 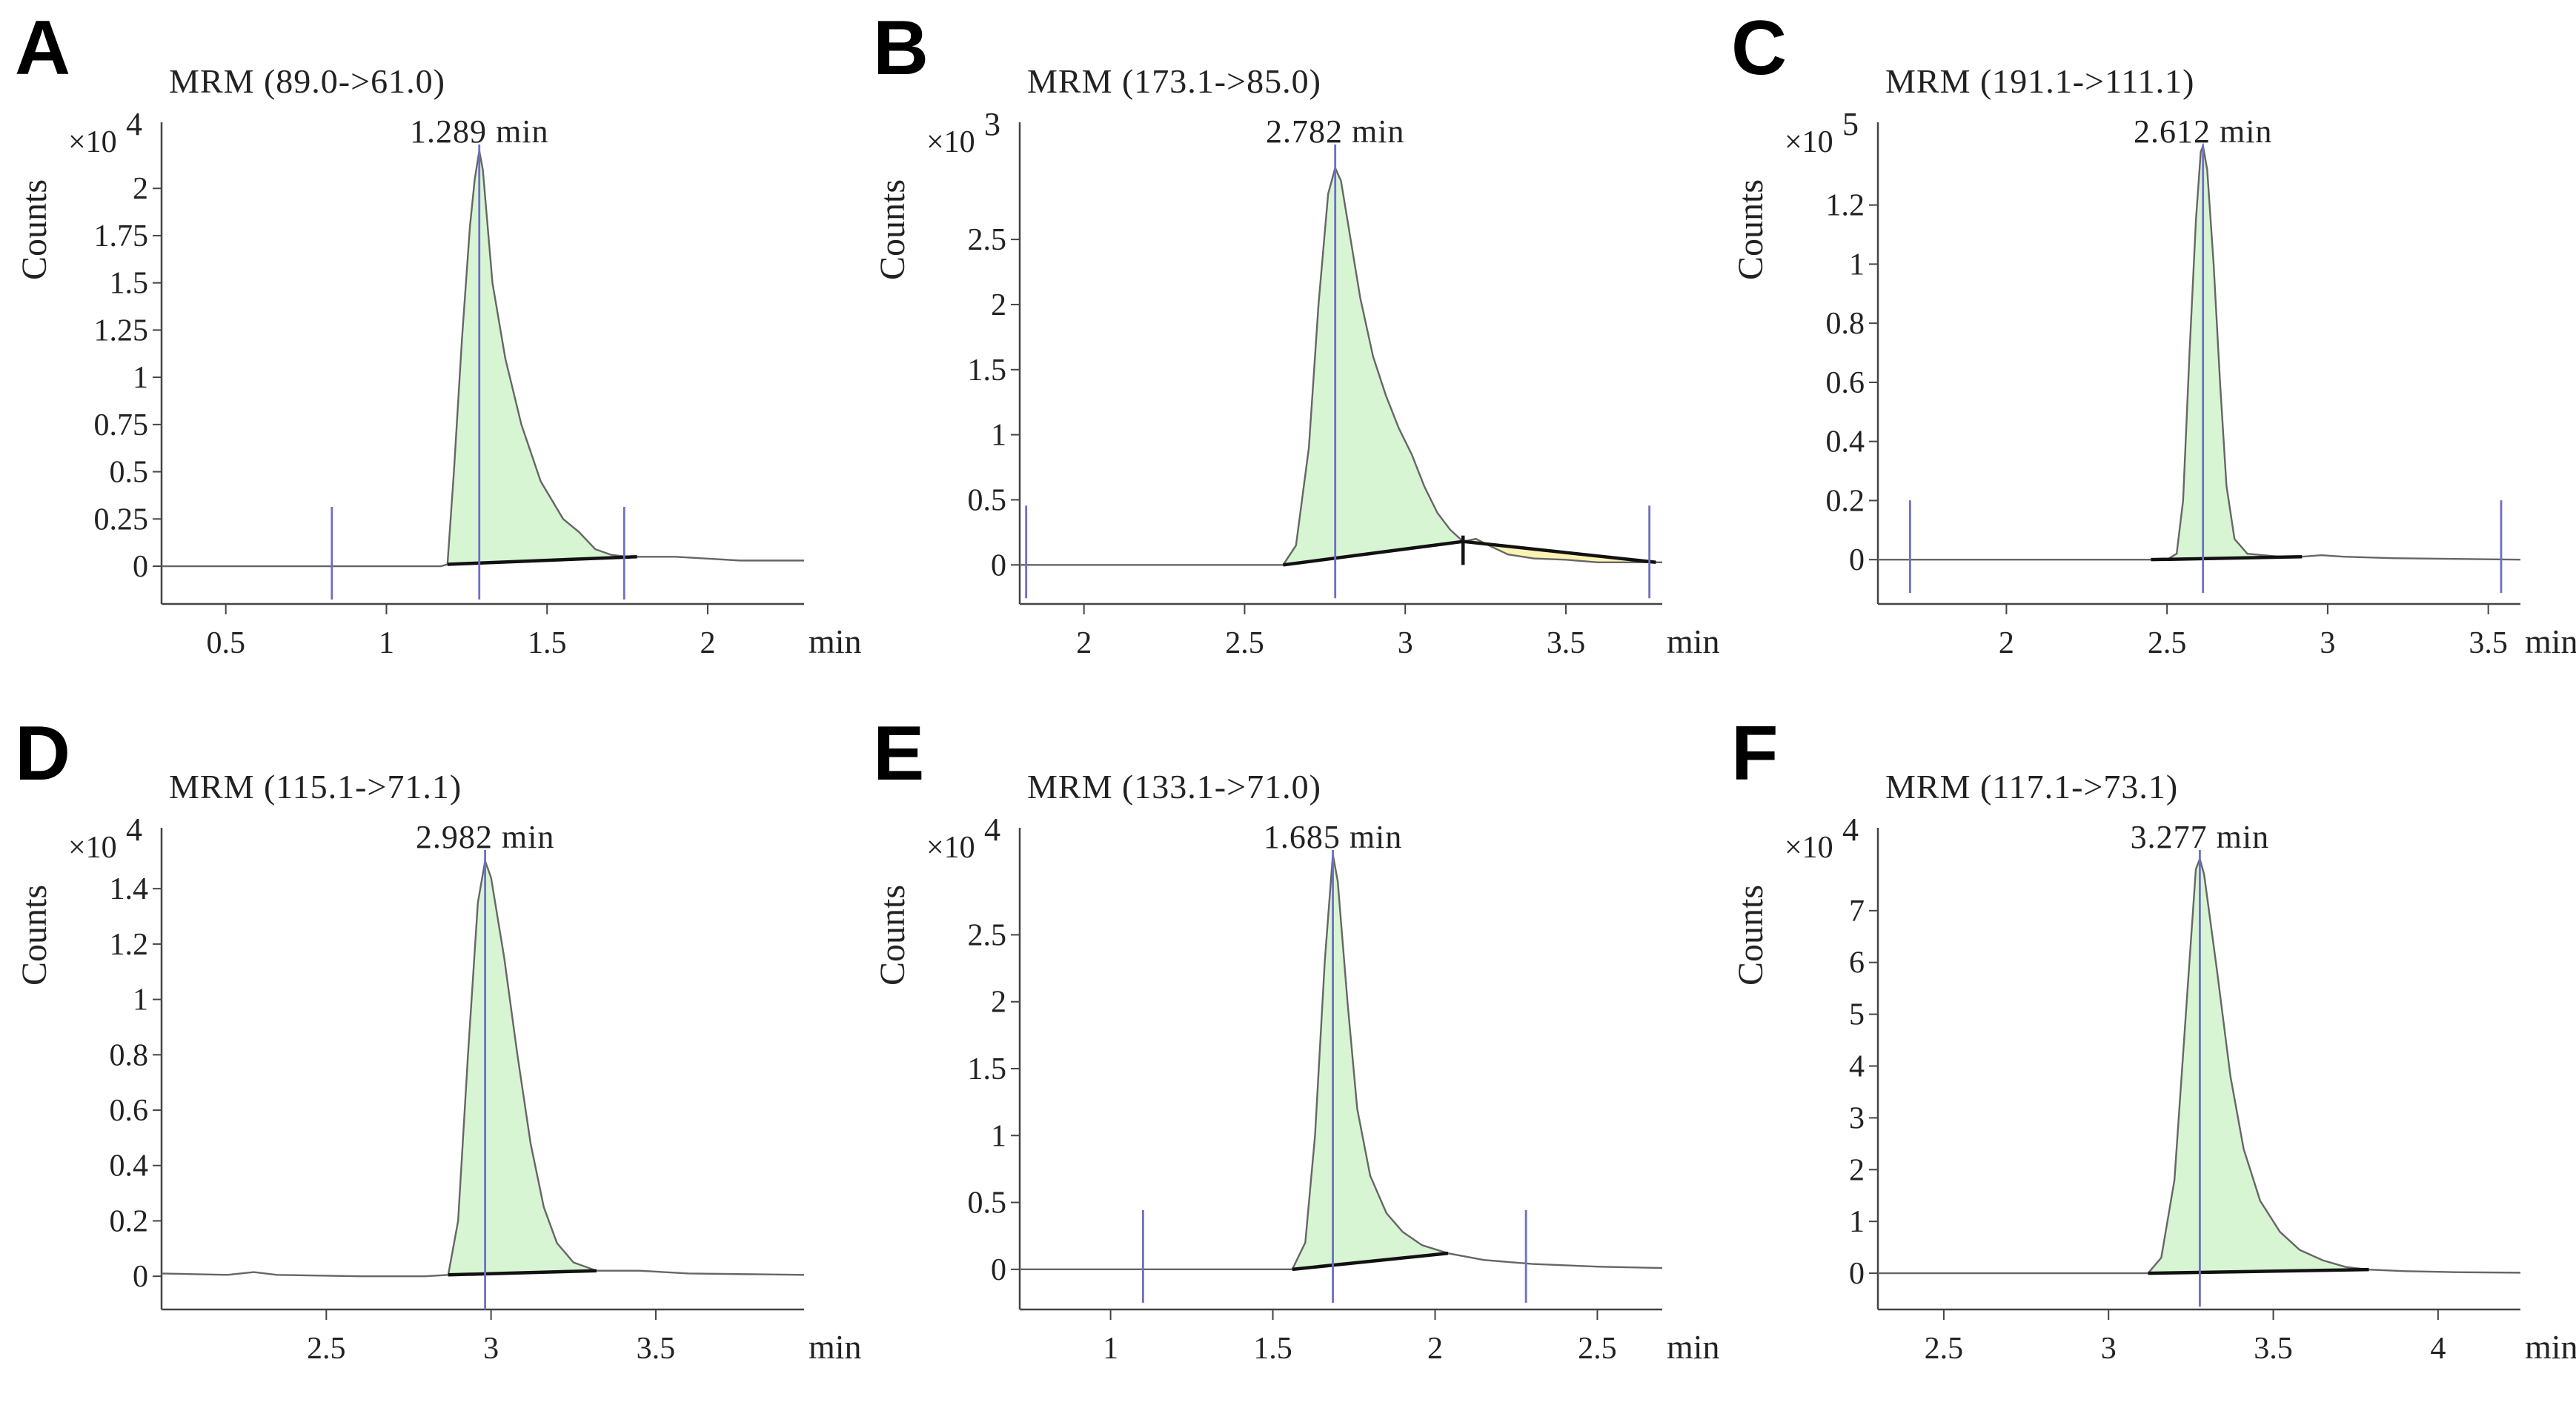 I want to click on panel-letter: E, so click(x=898, y=754).